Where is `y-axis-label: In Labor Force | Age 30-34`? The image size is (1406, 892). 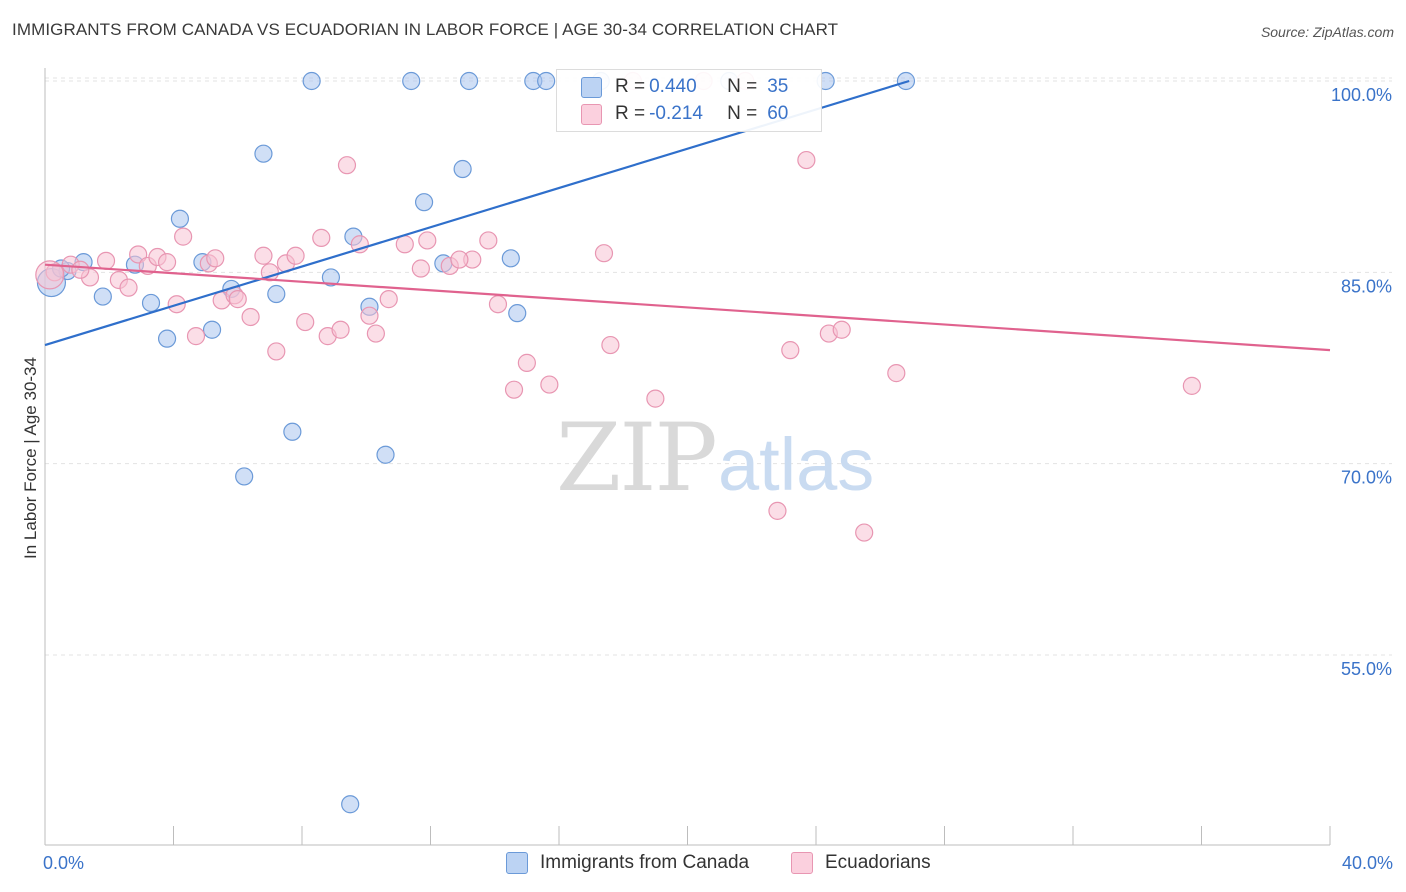 y-axis-label: In Labor Force | Age 30-34 is located at coordinates (30, 458).